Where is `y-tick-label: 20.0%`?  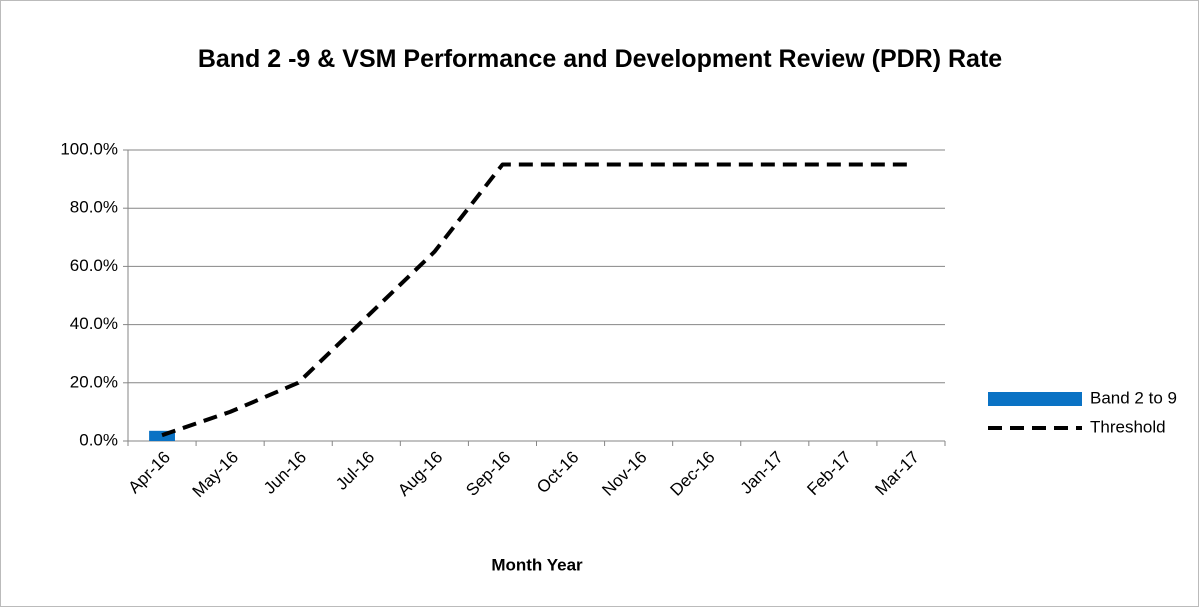
y-tick-label: 20.0% is located at coordinates (94, 381).